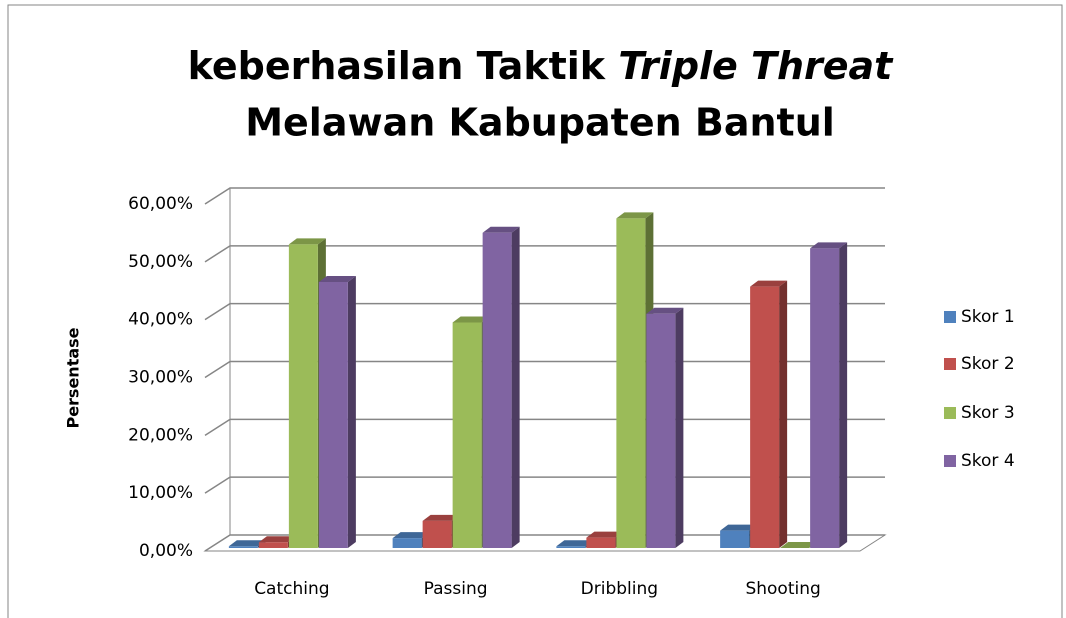  I want to click on legend-label: Skor 3, so click(988, 413).